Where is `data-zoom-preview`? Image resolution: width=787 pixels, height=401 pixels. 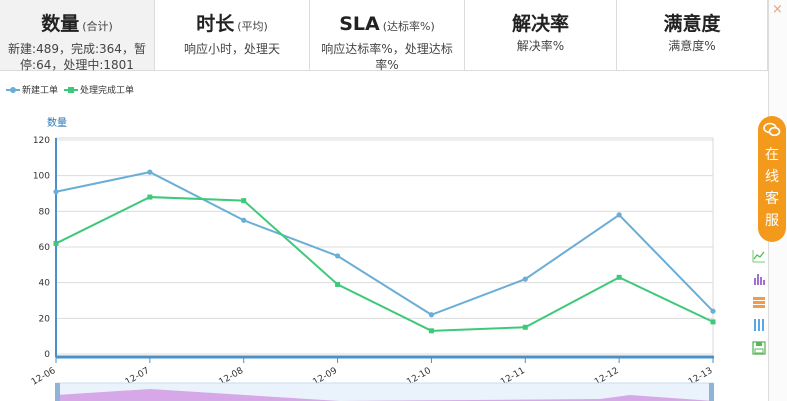
data-zoom-preview is located at coordinates (384, 395).